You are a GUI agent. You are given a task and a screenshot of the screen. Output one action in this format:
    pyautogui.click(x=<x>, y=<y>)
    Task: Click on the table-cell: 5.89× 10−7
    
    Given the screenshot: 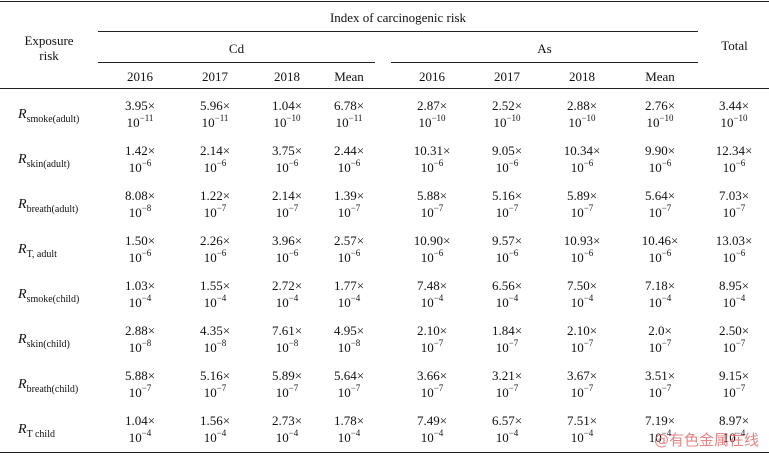 What is the action you would take?
    pyautogui.click(x=582, y=204)
    